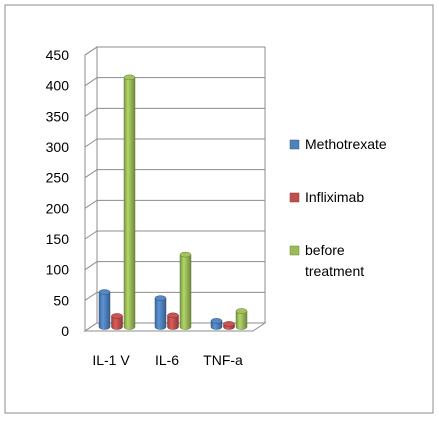 The image size is (438, 423). I want to click on bar-infliximab-tnf-a, so click(229, 325).